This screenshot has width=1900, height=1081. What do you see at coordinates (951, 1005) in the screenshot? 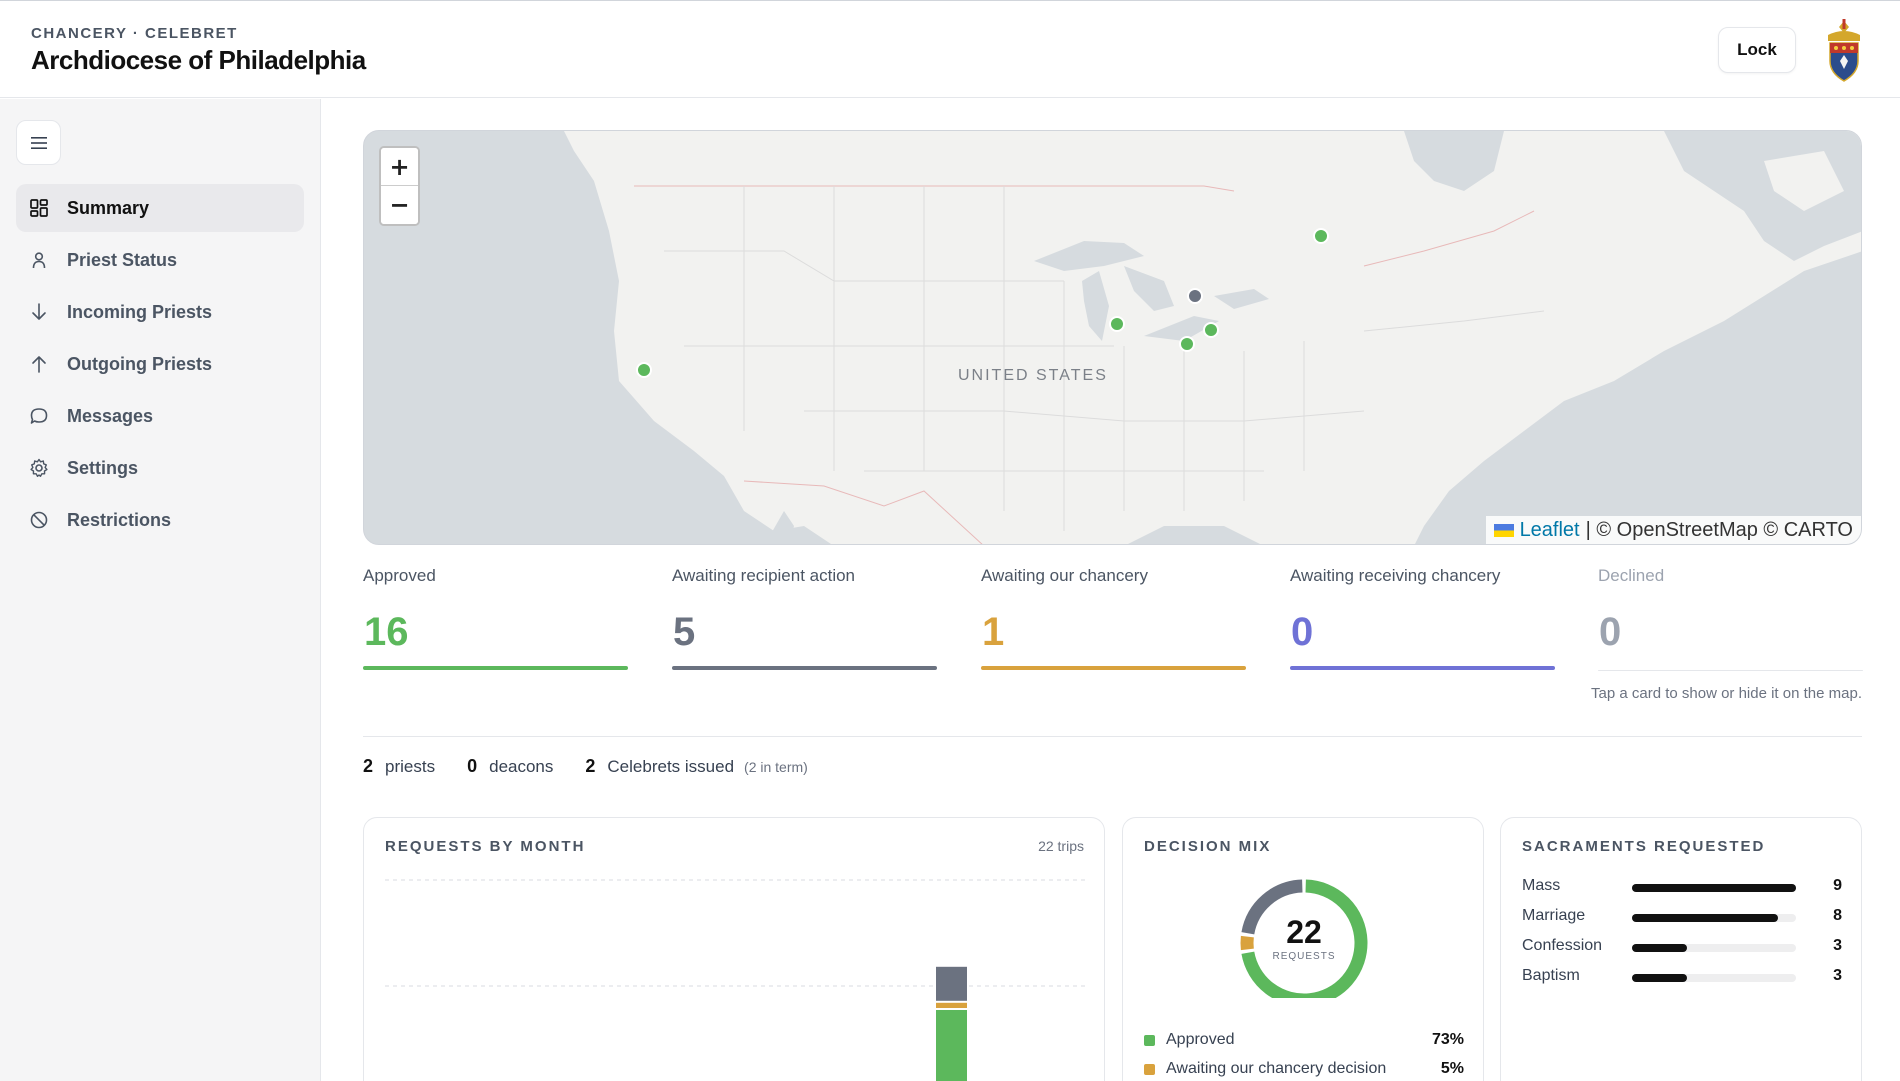
I see `bar-segment-awaiting-our-chancery-decision` at bounding box center [951, 1005].